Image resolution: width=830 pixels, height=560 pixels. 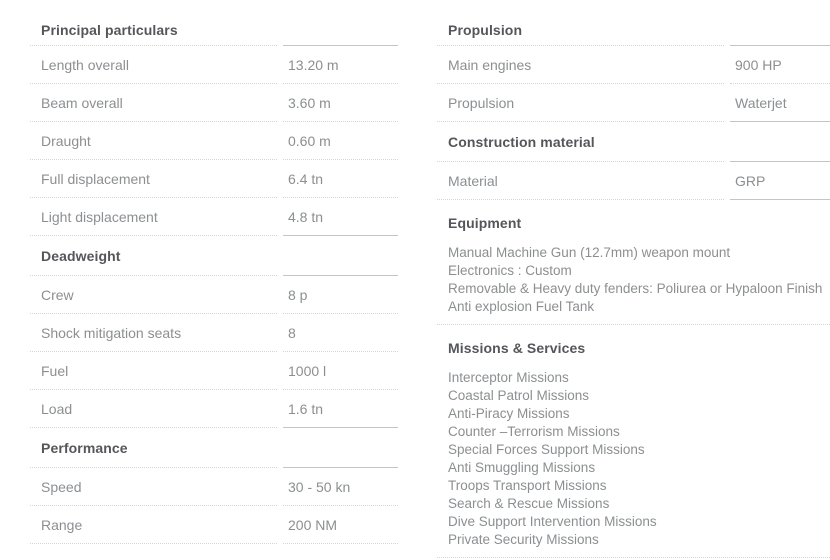 I want to click on list-item: Coastal Patrol Missions, so click(x=519, y=395).